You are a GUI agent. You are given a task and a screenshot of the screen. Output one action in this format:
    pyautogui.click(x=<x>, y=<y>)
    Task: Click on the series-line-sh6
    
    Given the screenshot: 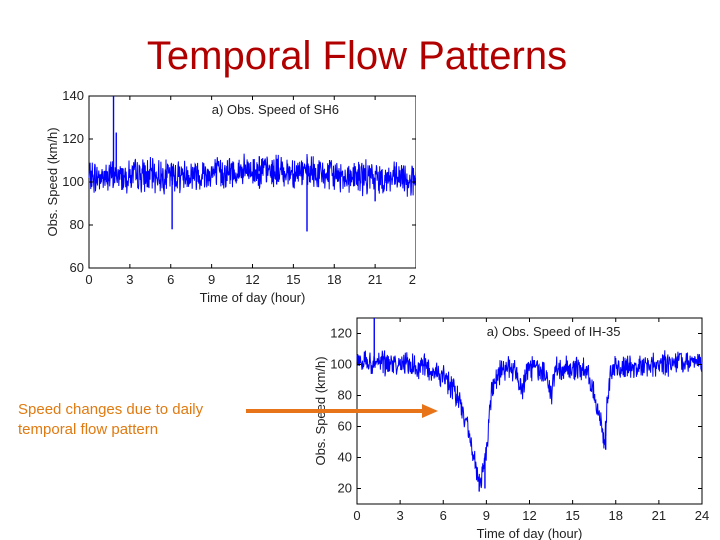 What is the action you would take?
    pyautogui.click(x=252, y=175)
    